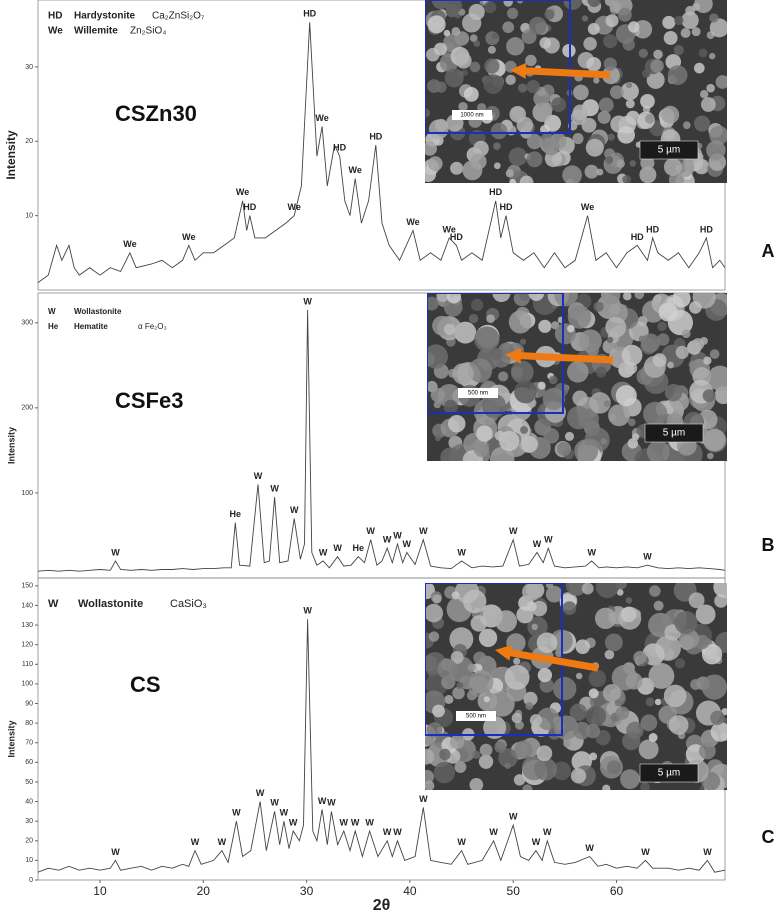 This screenshot has height=918, width=777. I want to click on y-tick-label: 140, so click(27, 605).